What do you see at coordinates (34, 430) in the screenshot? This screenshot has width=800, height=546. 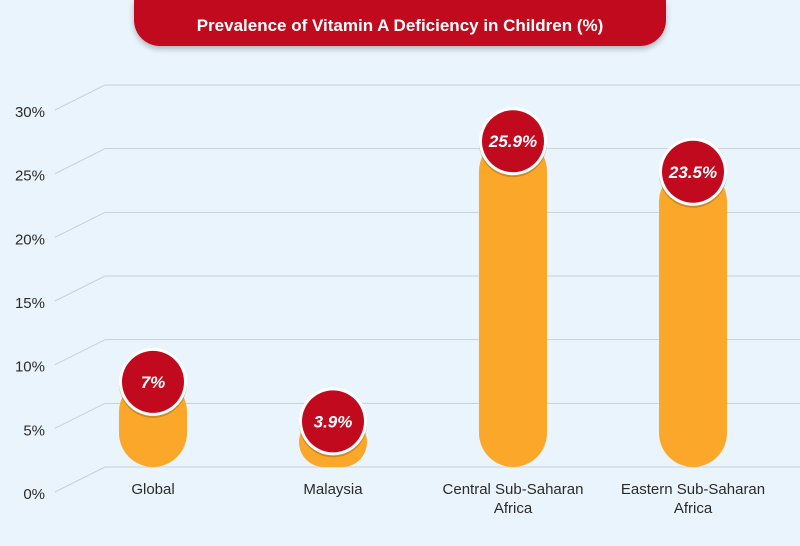 I see `y-tick-label: 5%` at bounding box center [34, 430].